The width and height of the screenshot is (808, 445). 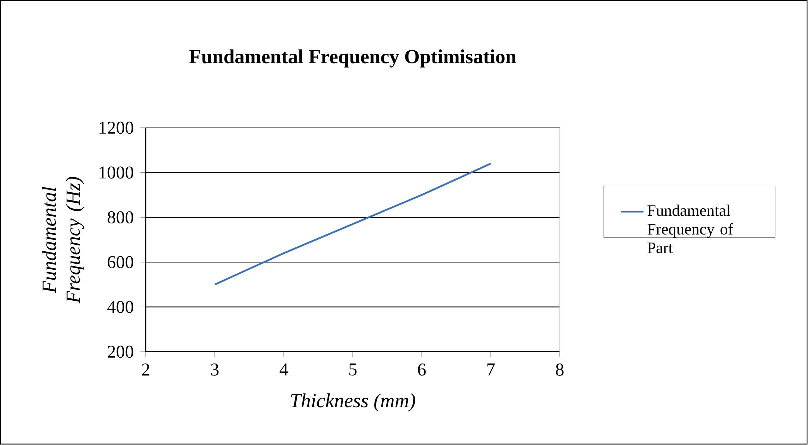 I want to click on legend-label: Fundamental Frequency of Part, so click(x=691, y=229).